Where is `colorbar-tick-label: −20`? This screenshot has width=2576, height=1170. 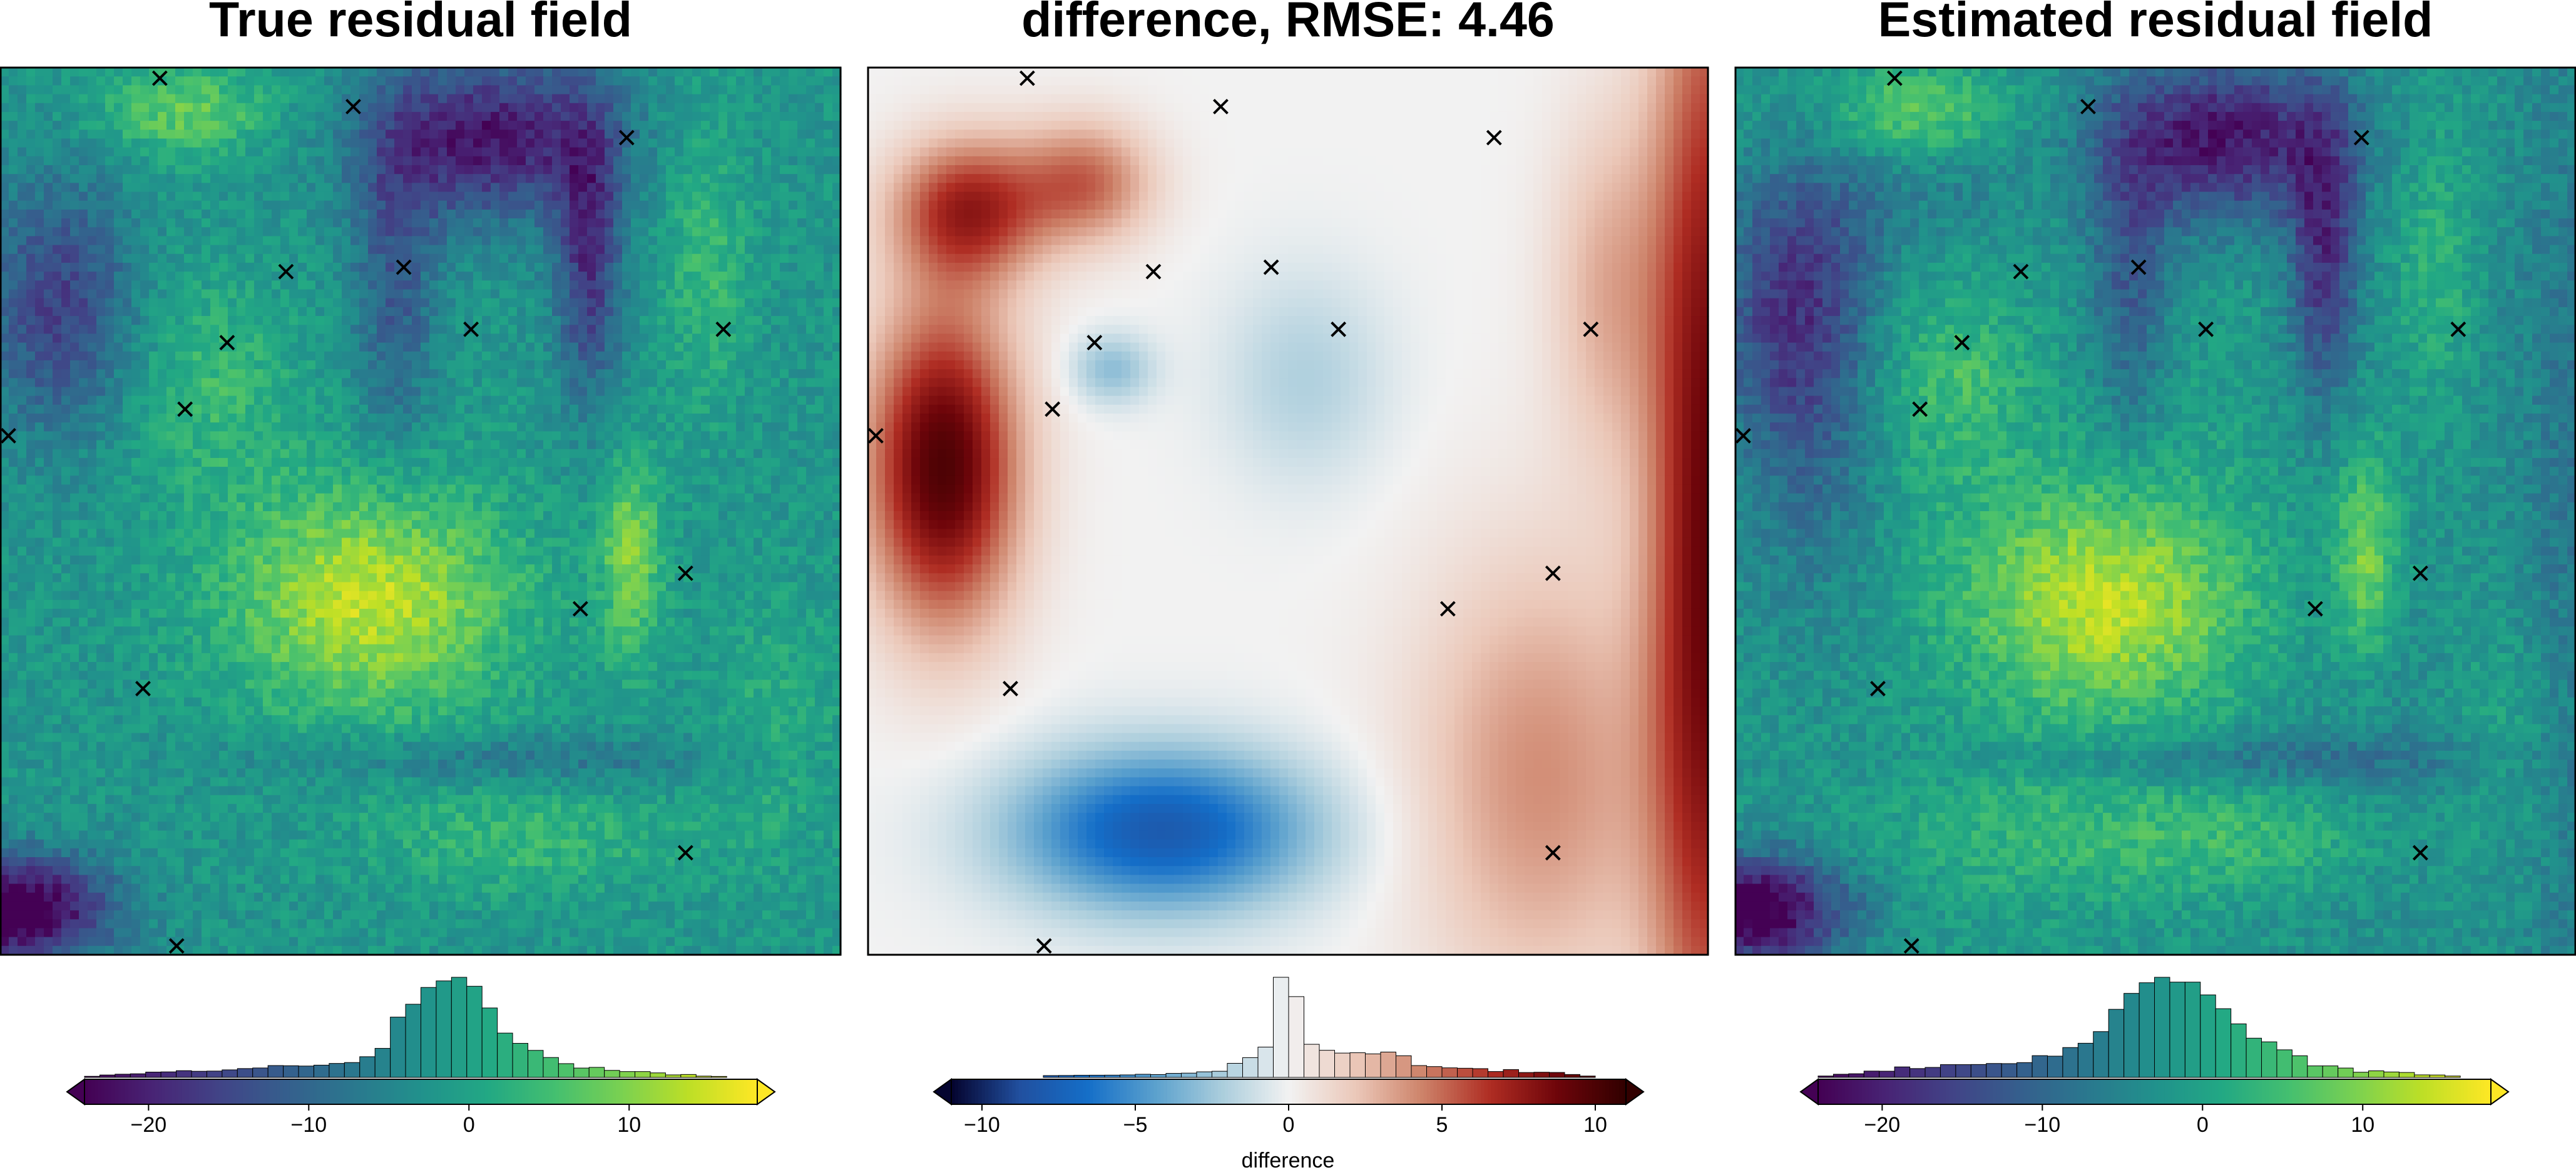 colorbar-tick-label: −20 is located at coordinates (149, 1125).